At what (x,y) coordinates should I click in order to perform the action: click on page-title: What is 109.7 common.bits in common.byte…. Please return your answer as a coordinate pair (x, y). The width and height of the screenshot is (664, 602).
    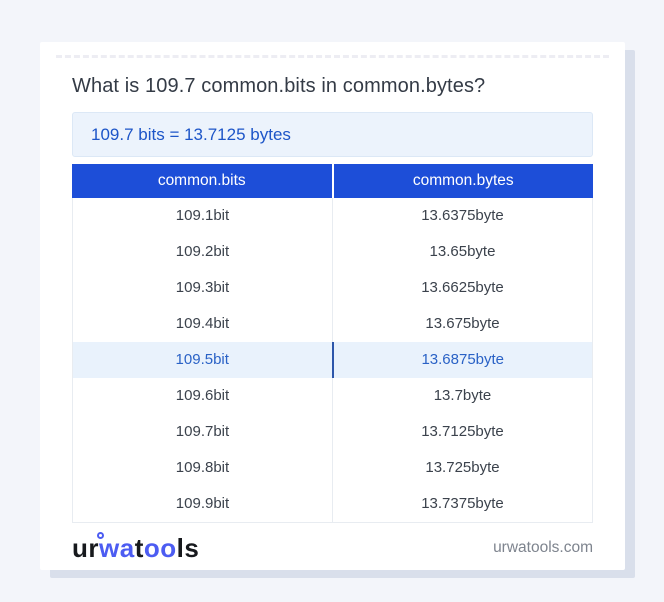
    Looking at the image, I should click on (279, 86).